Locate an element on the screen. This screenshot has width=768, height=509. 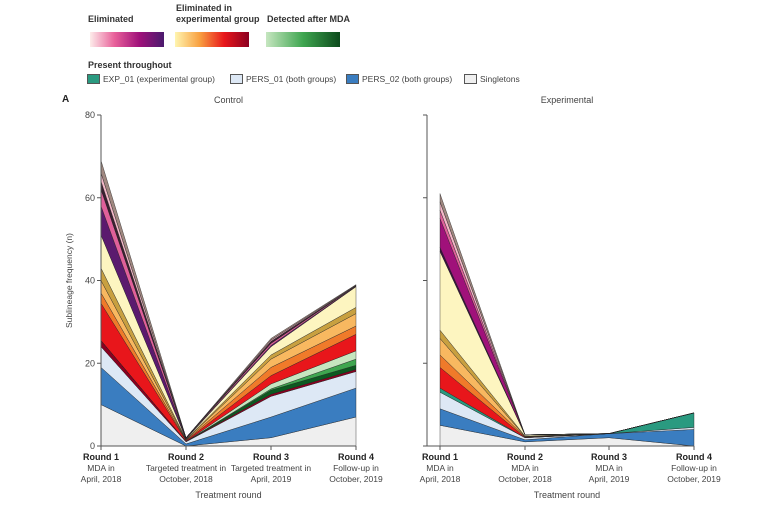
y-tick-label: 0 is located at coordinates (92, 446).